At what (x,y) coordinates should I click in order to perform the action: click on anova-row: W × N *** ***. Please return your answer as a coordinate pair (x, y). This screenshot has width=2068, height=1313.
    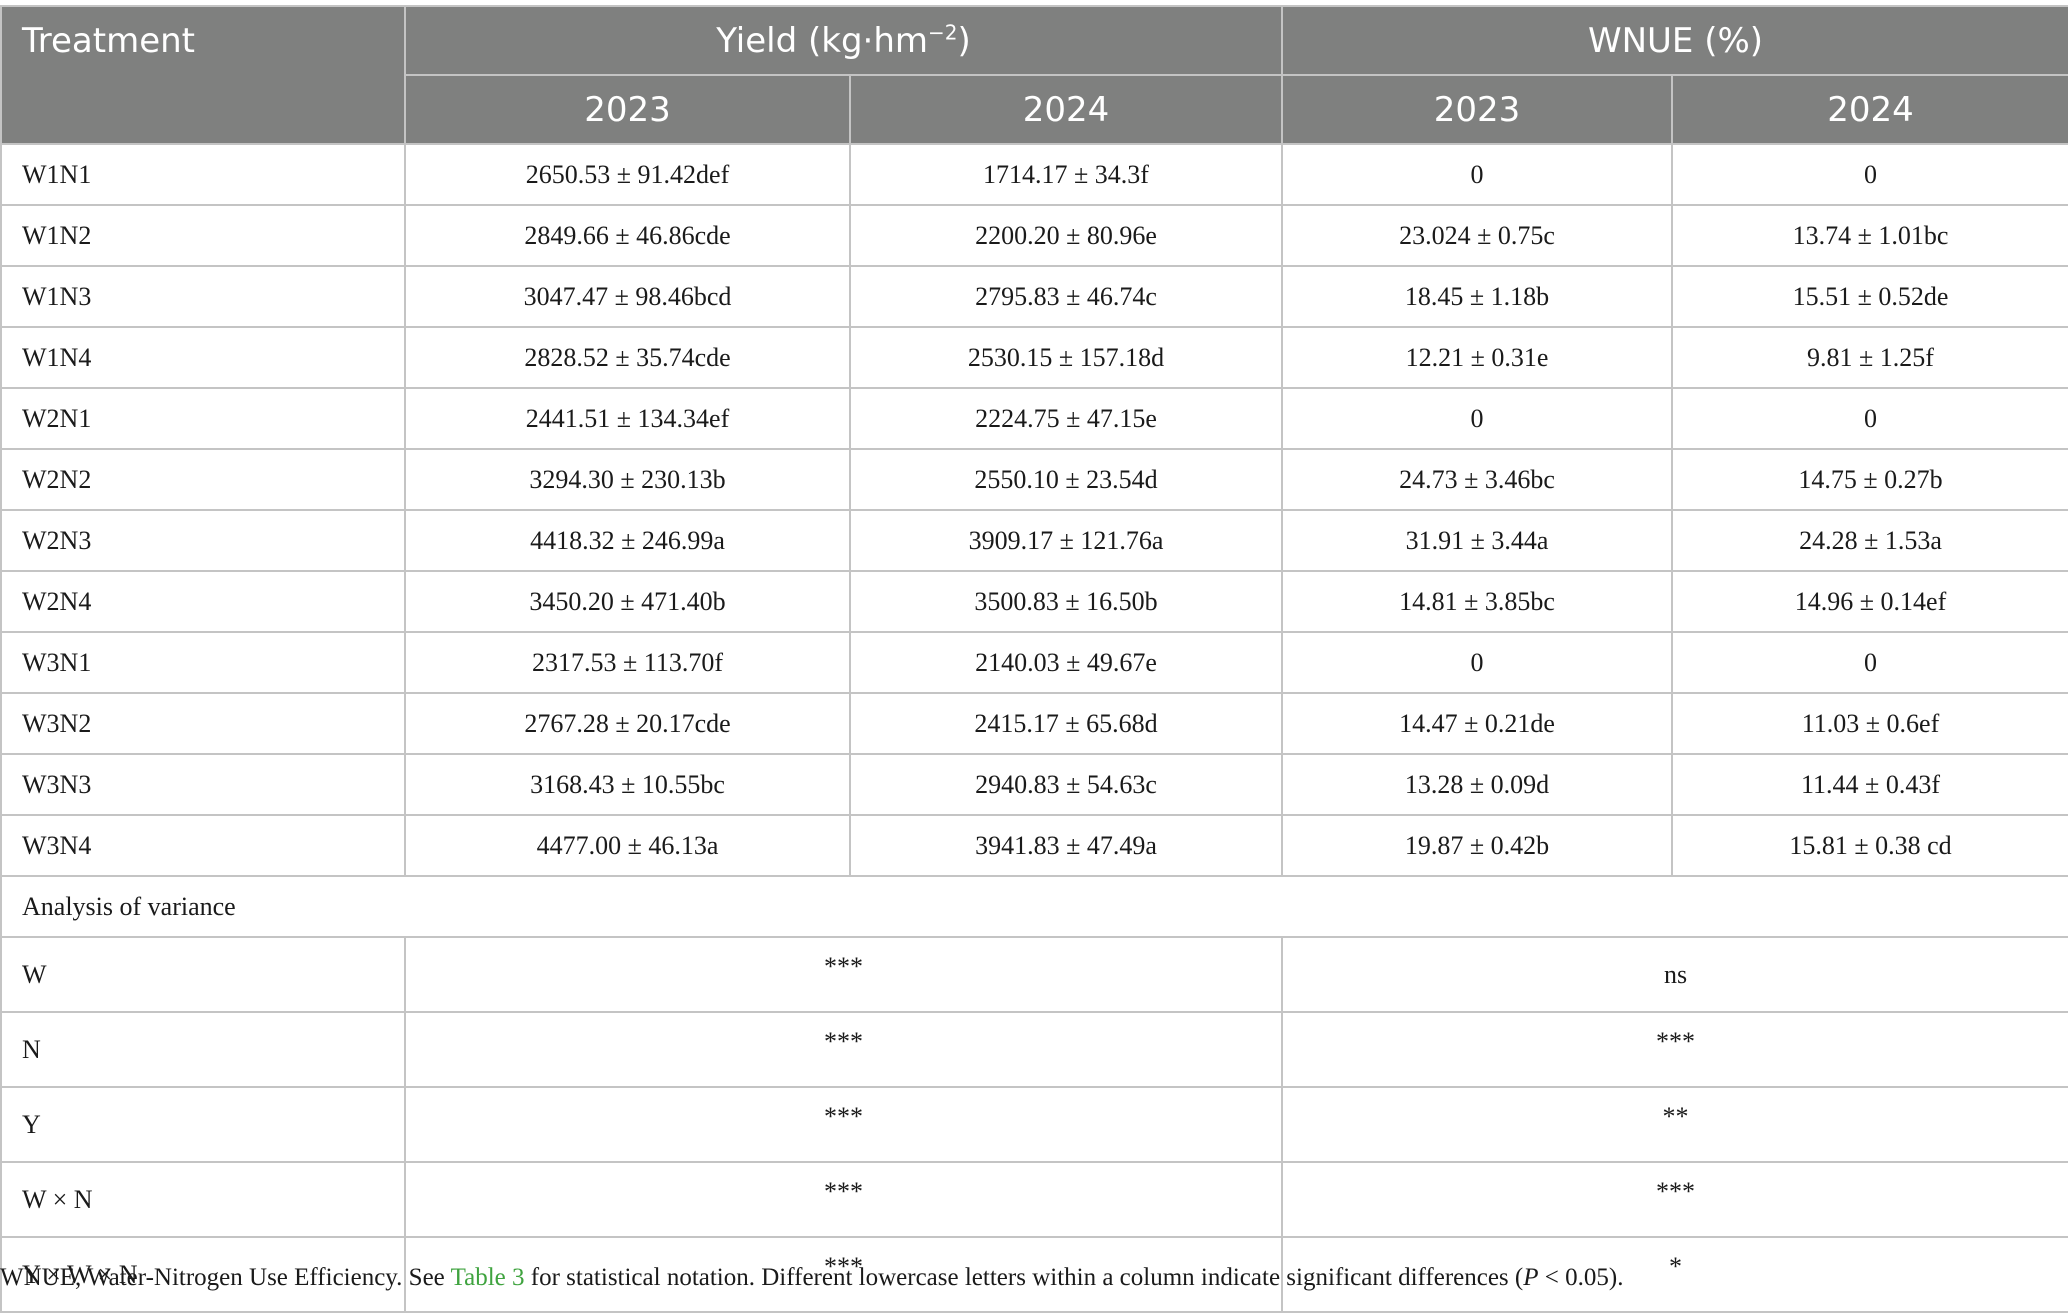
    Looking at the image, I should click on (1034, 1199).